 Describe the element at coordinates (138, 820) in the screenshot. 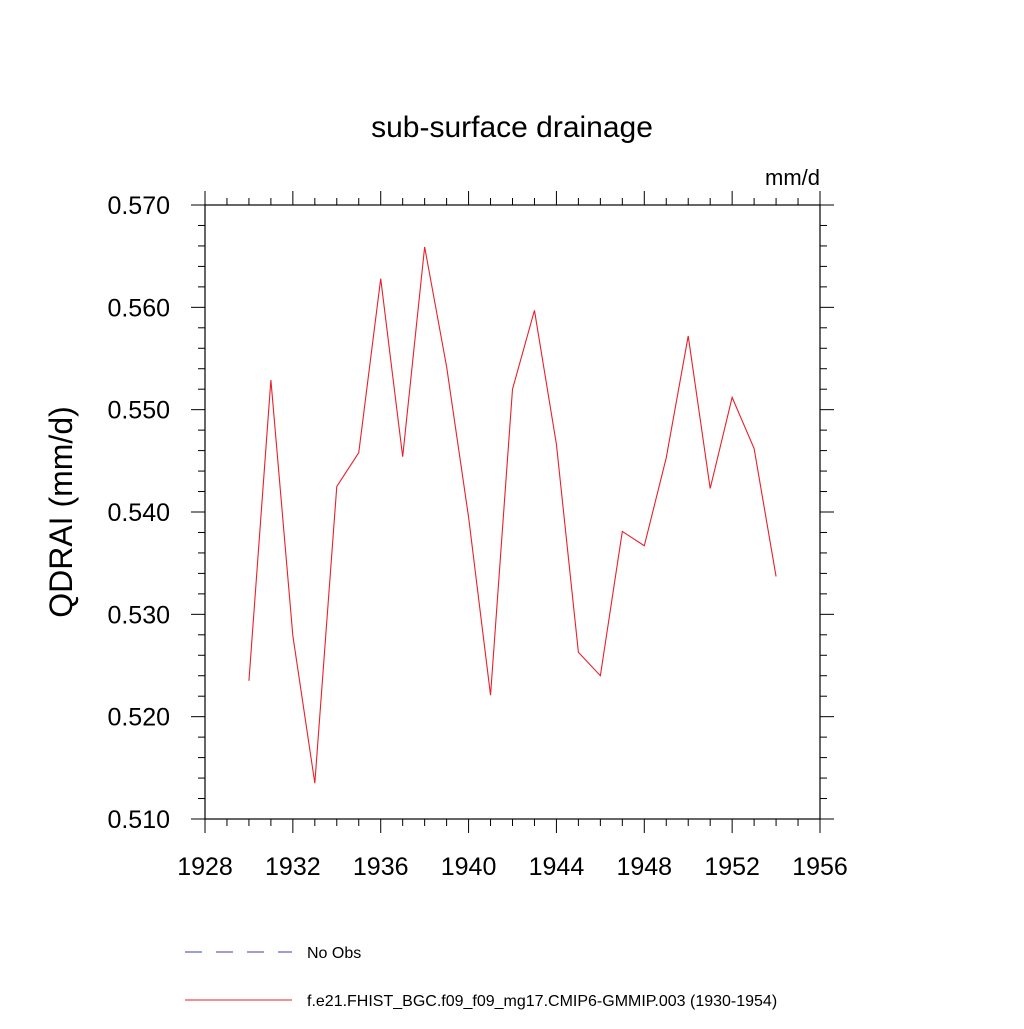

I see `y-tick-label: 0.510` at that location.